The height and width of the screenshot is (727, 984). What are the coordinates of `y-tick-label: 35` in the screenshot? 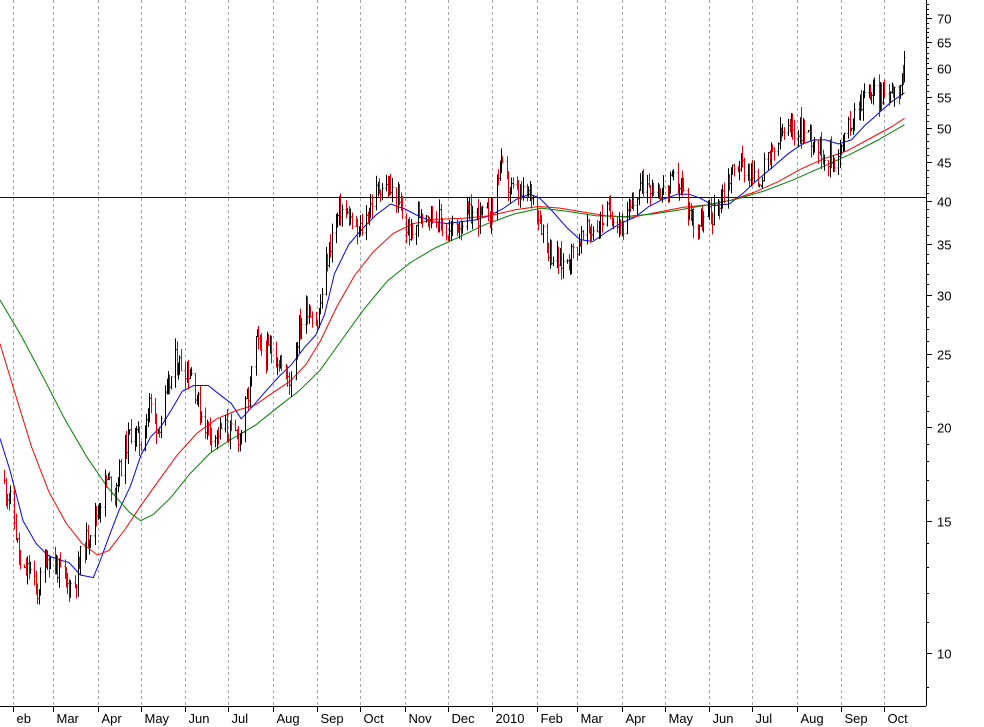 It's located at (944, 245).